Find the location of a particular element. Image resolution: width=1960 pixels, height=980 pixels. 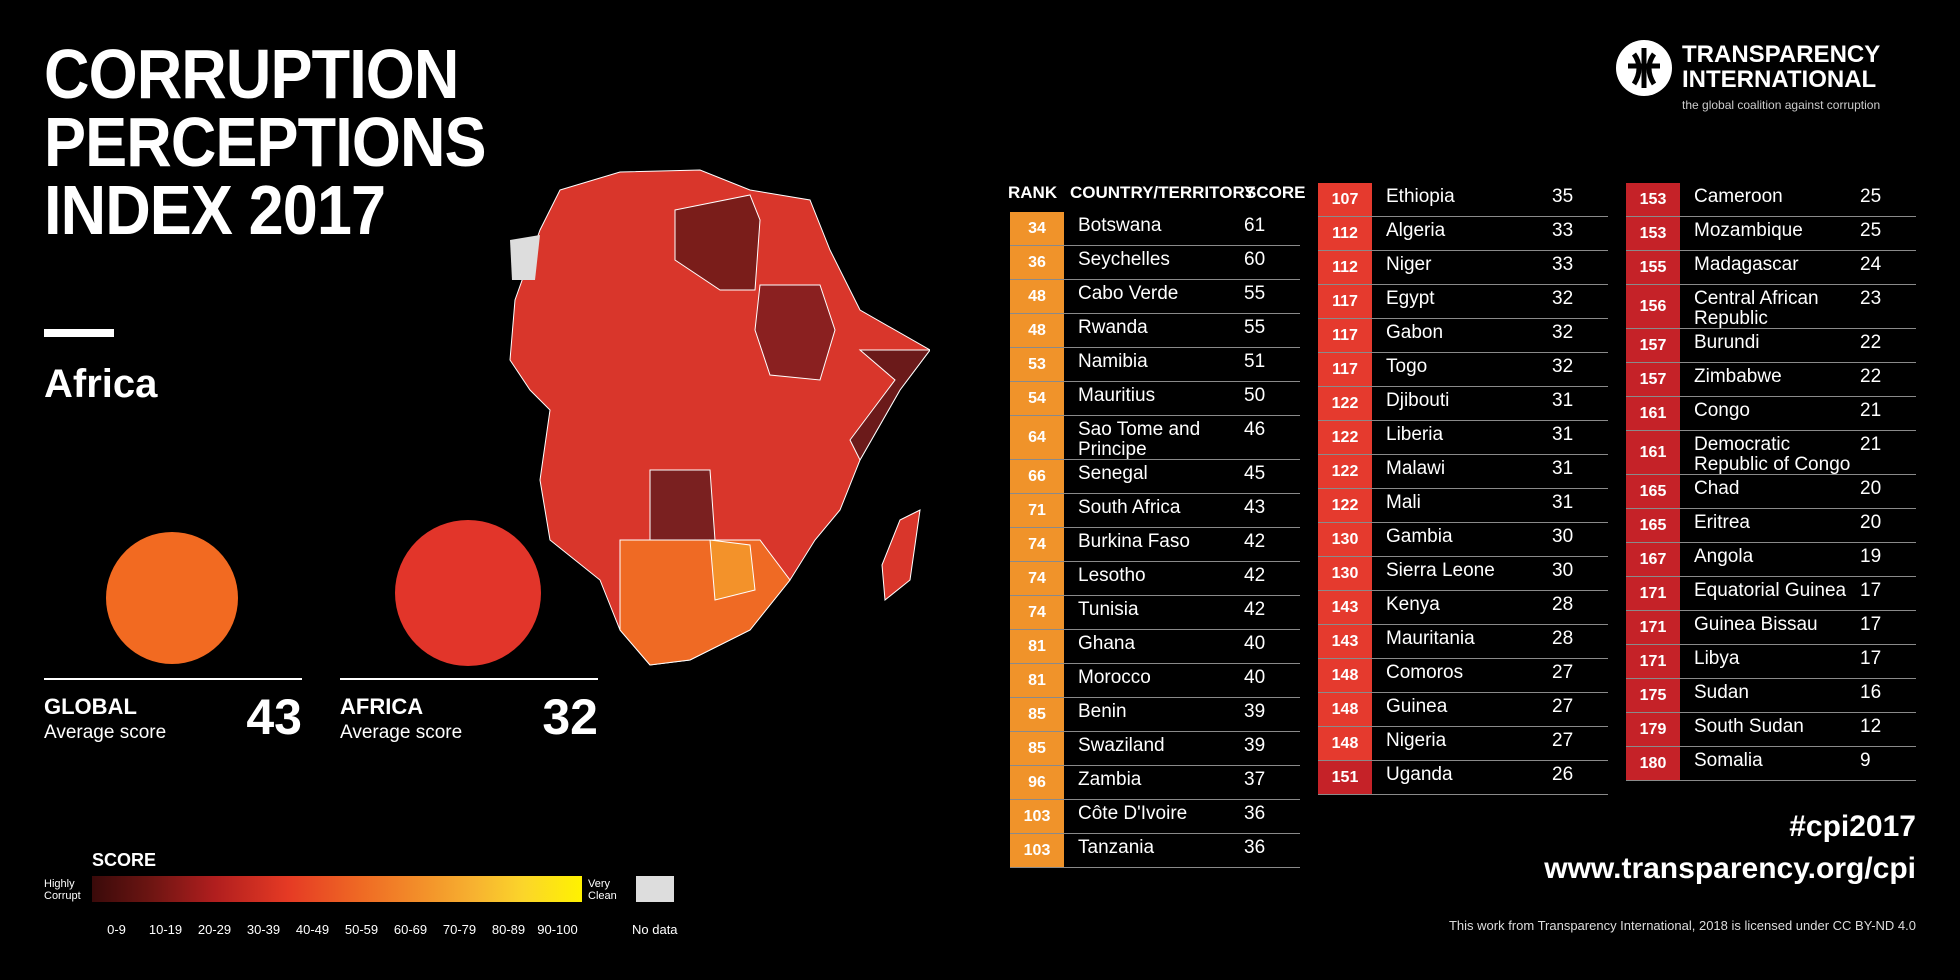

country-header: COUNTRY/TERRITORY is located at coordinates (1163, 192).